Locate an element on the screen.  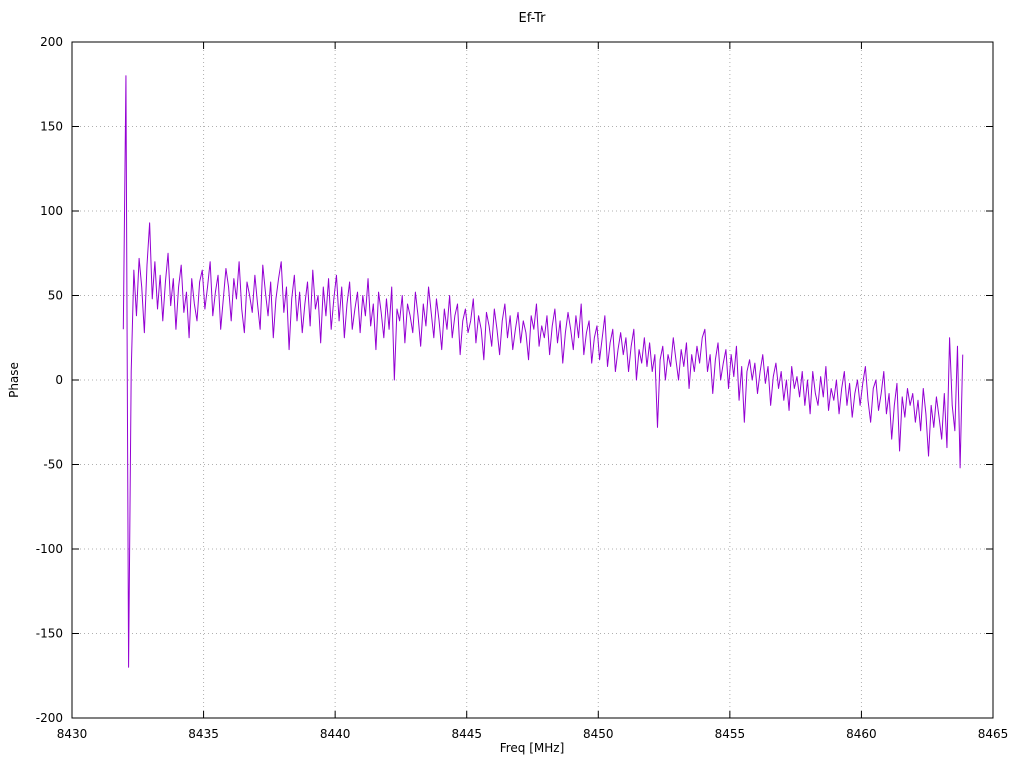
x-tick-label: 8435 is located at coordinates (203, 734).